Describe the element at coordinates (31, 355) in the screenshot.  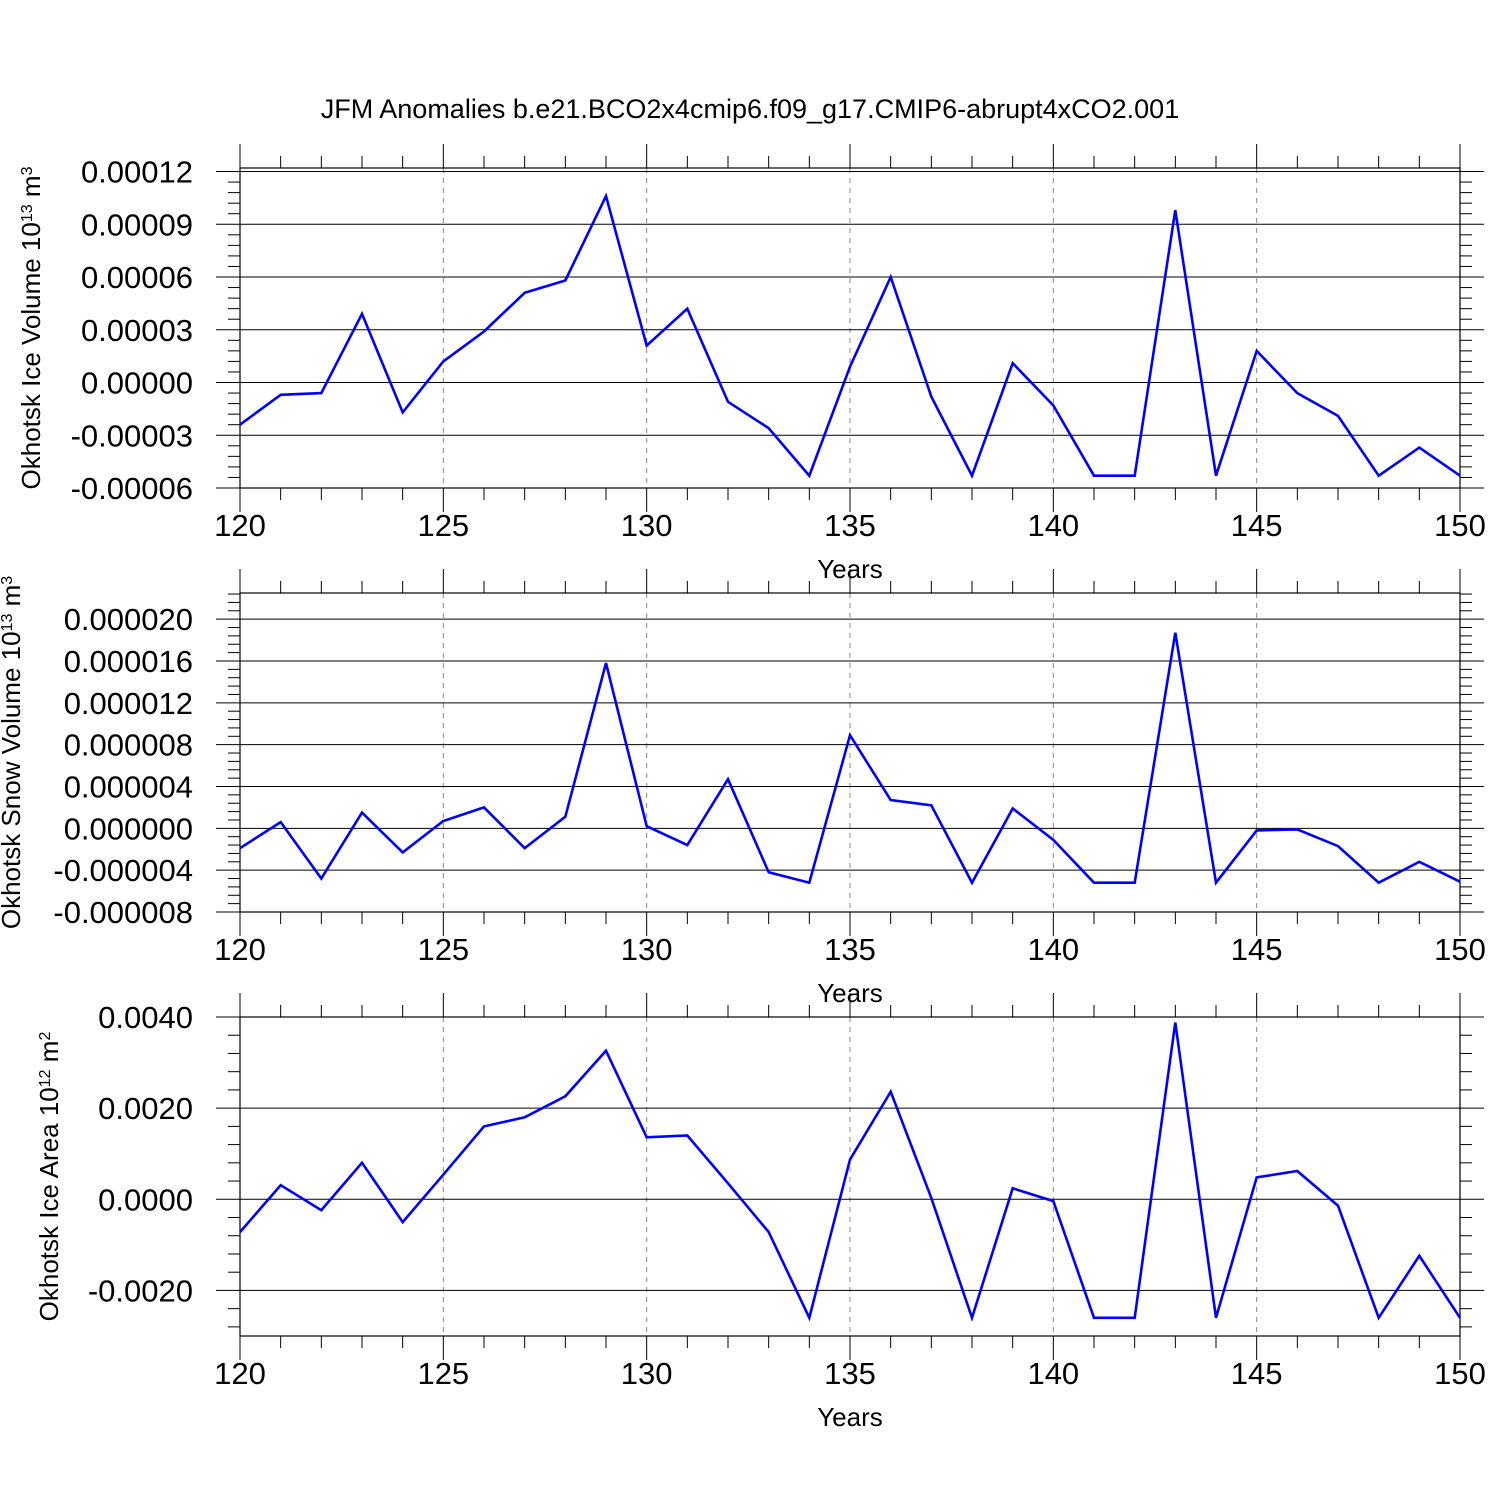
I see `y-axis-label-part: Okhotsk Ice Volume 10` at that location.